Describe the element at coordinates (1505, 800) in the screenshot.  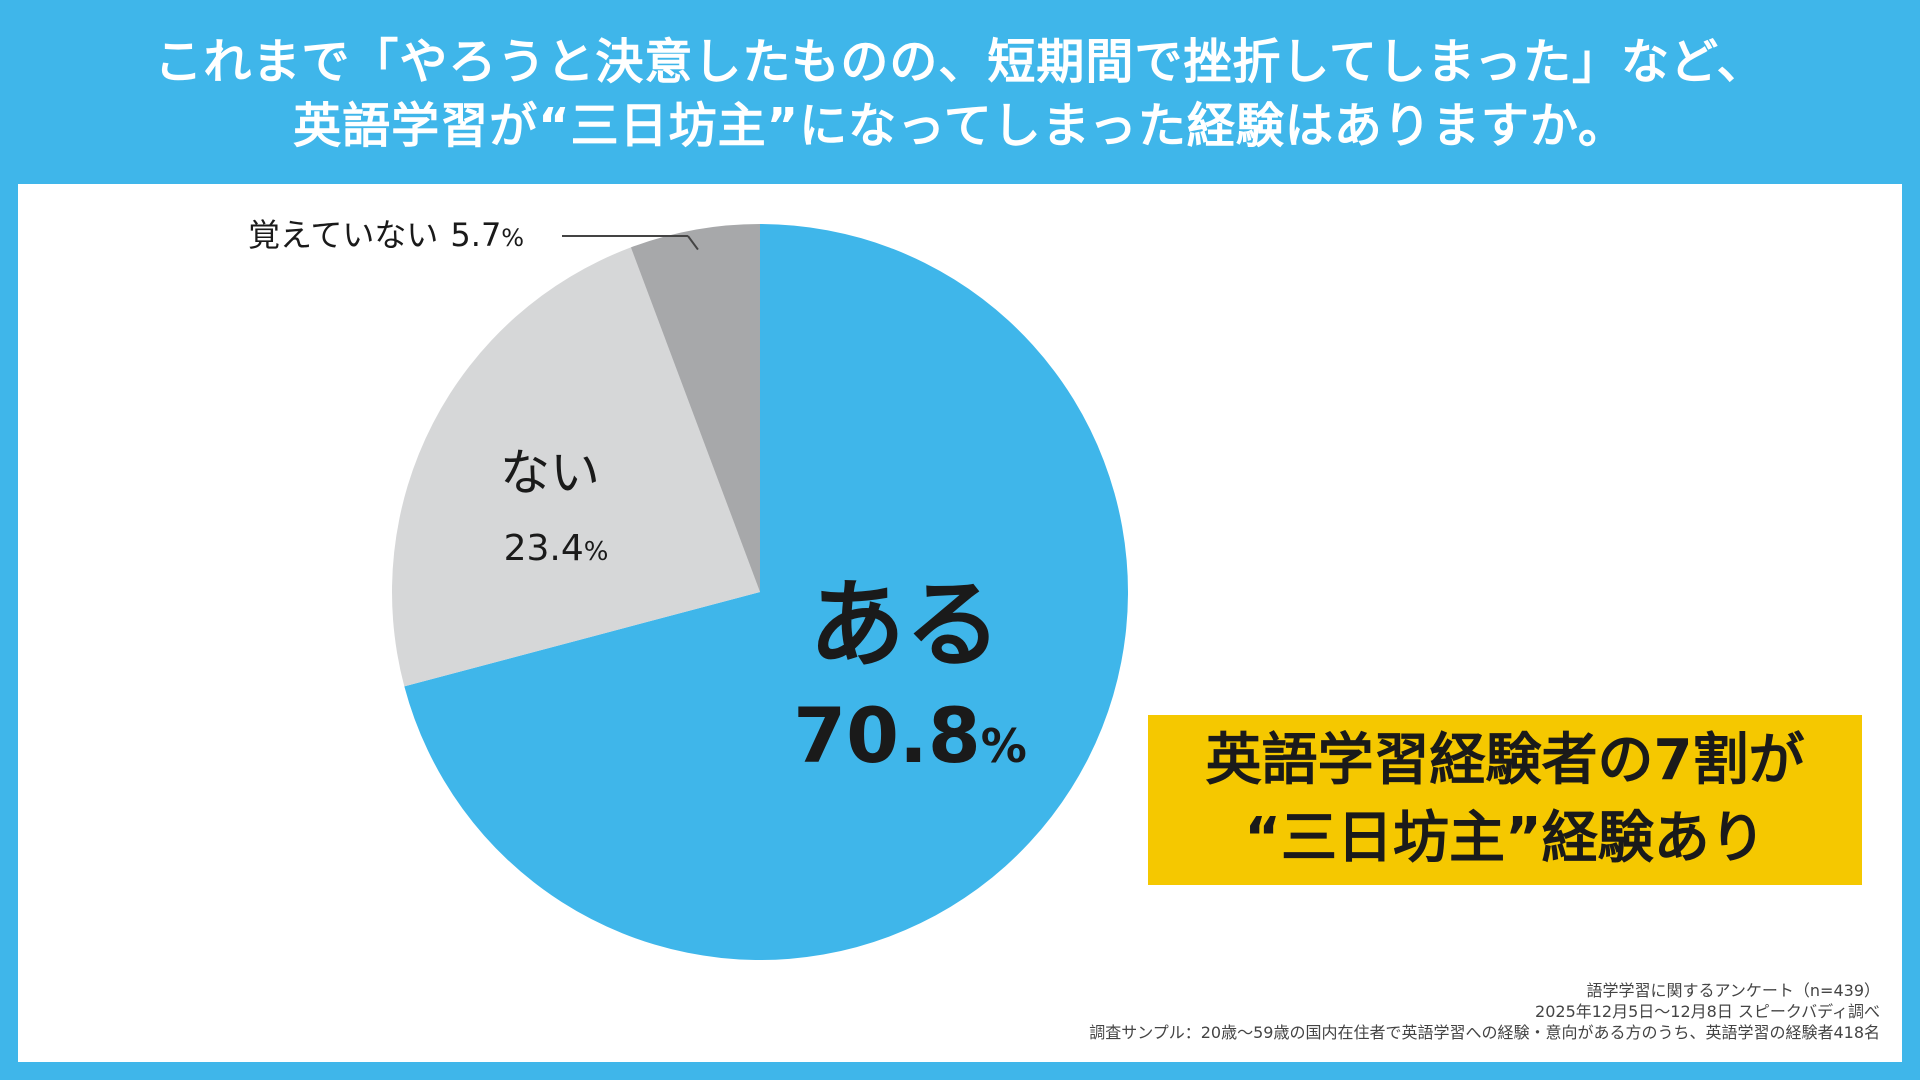
I see `highlight-callout: 英語学習経験者の7割が “三日坊主”経験あり` at that location.